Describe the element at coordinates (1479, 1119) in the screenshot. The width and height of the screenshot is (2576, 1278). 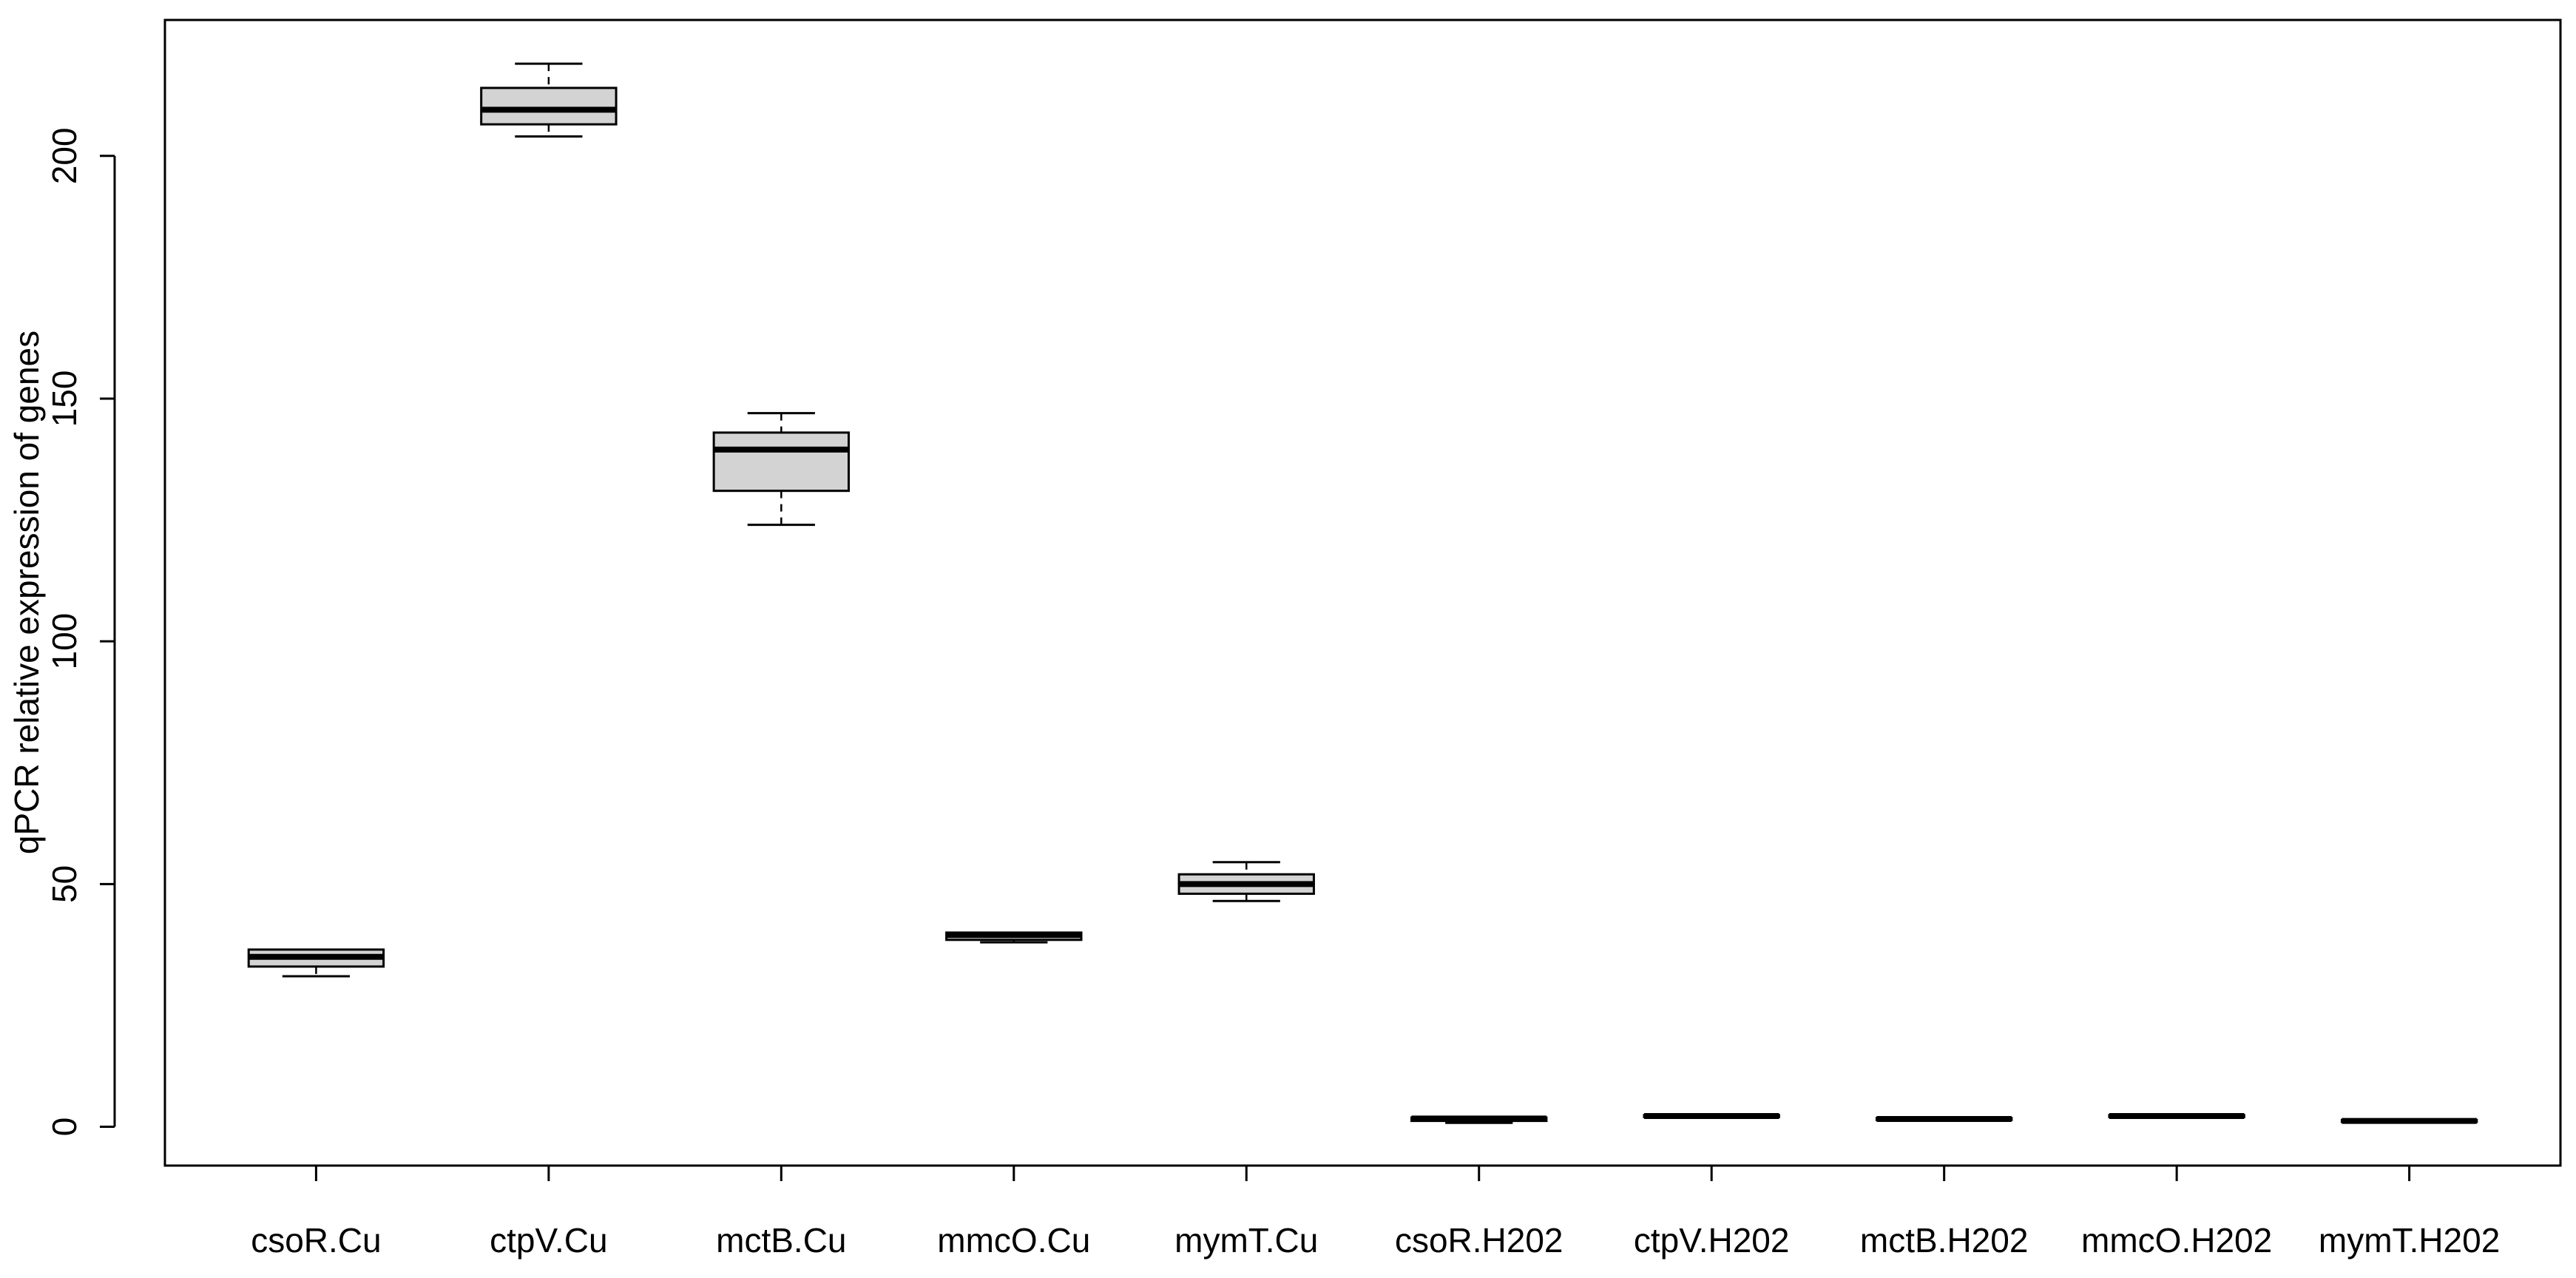
I see `box-csoR.H202` at that location.